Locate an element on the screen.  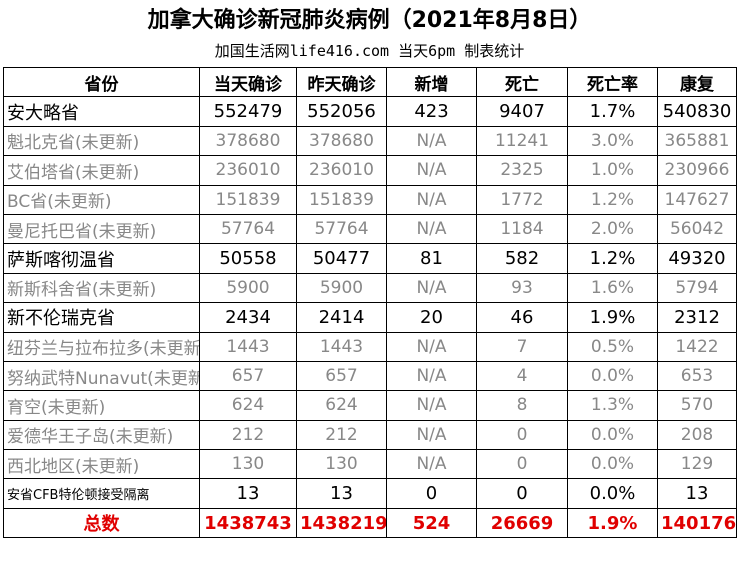
table-row: 努纳武特Nunavut(未更新) 657 657 N/A 4 0.0% 653 is located at coordinates (370, 376).